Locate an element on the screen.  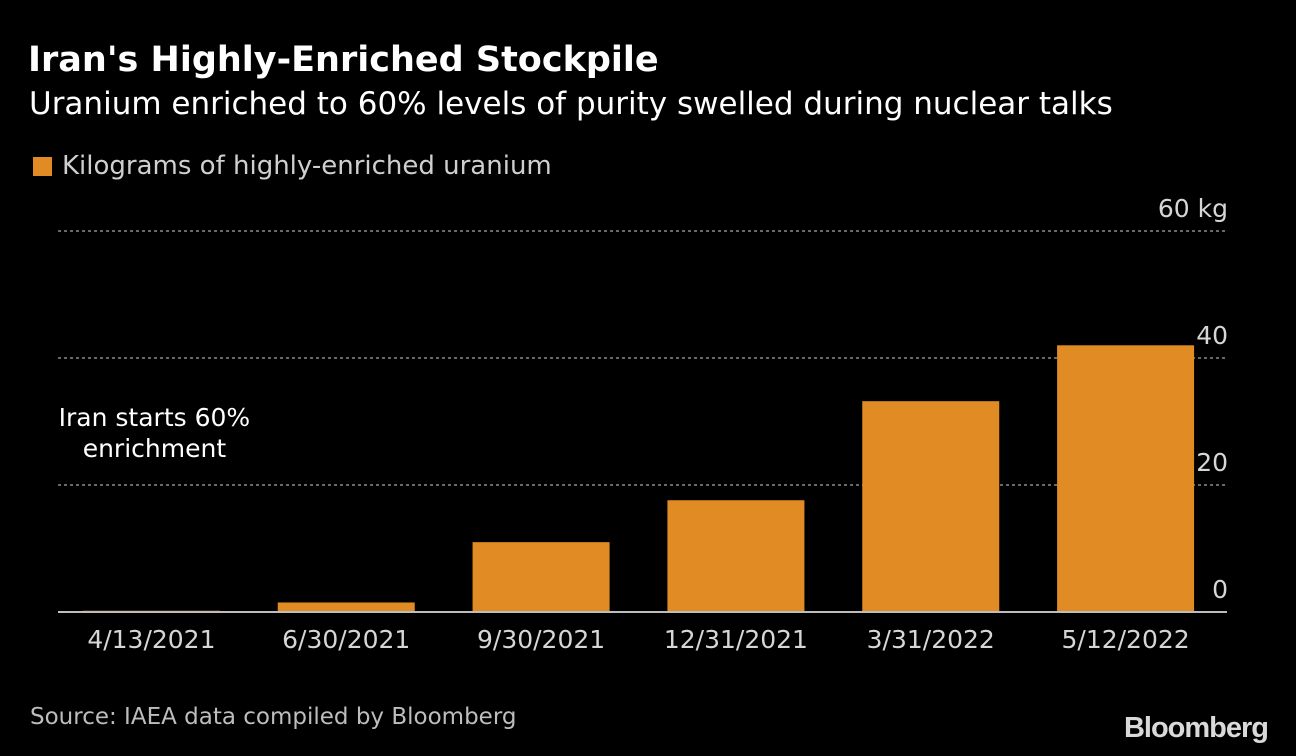
bloomberg-logo: Bloomberg is located at coordinates (1196, 728).